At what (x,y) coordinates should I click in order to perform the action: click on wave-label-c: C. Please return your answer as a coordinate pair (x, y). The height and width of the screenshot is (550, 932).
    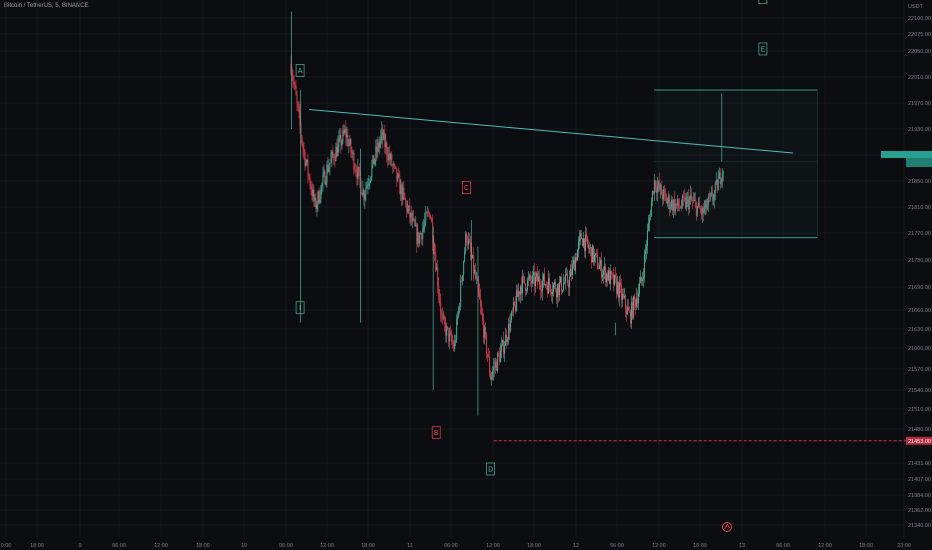
    Looking at the image, I should click on (466, 187).